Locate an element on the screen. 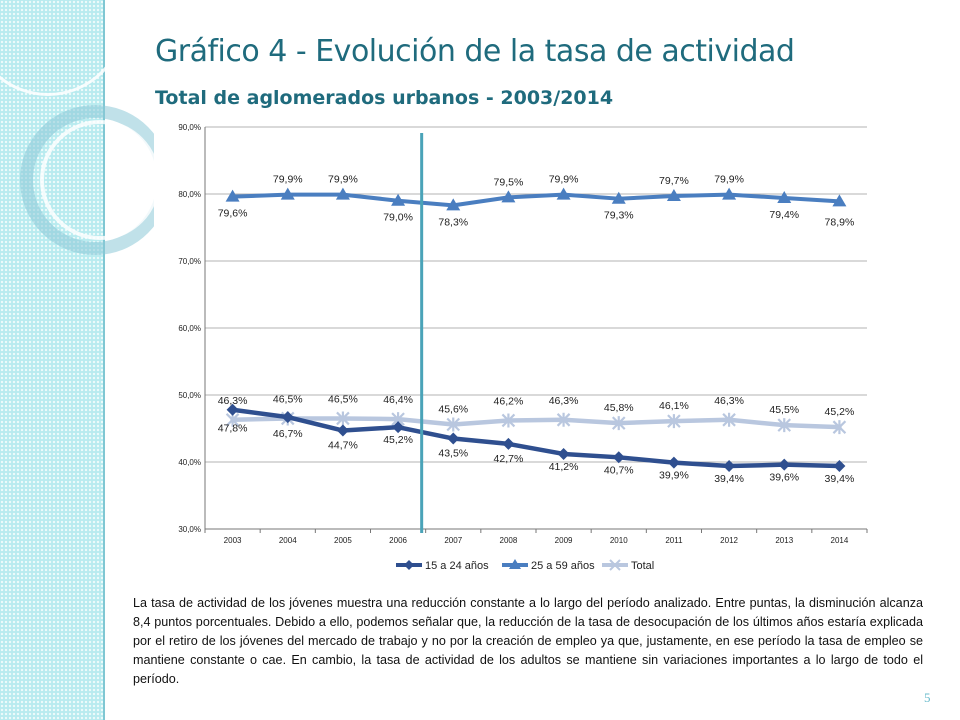  x-tick-label: 2009 is located at coordinates (564, 540).